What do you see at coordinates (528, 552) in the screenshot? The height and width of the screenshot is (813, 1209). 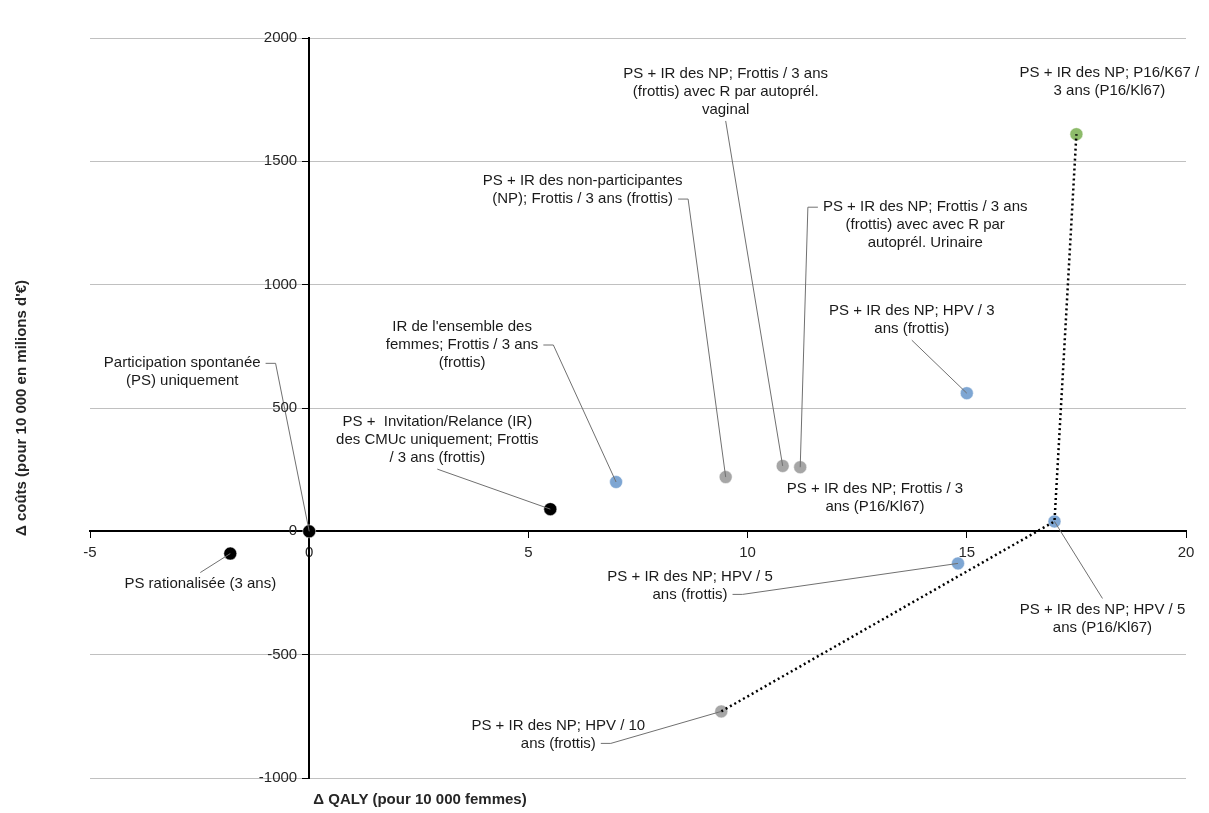 I see `x-tick-label: 5` at bounding box center [528, 552].